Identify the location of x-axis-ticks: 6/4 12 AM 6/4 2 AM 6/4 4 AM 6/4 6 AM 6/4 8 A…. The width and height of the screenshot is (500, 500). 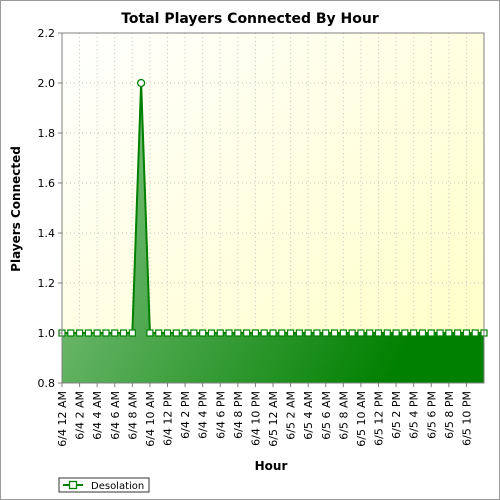
(264, 415).